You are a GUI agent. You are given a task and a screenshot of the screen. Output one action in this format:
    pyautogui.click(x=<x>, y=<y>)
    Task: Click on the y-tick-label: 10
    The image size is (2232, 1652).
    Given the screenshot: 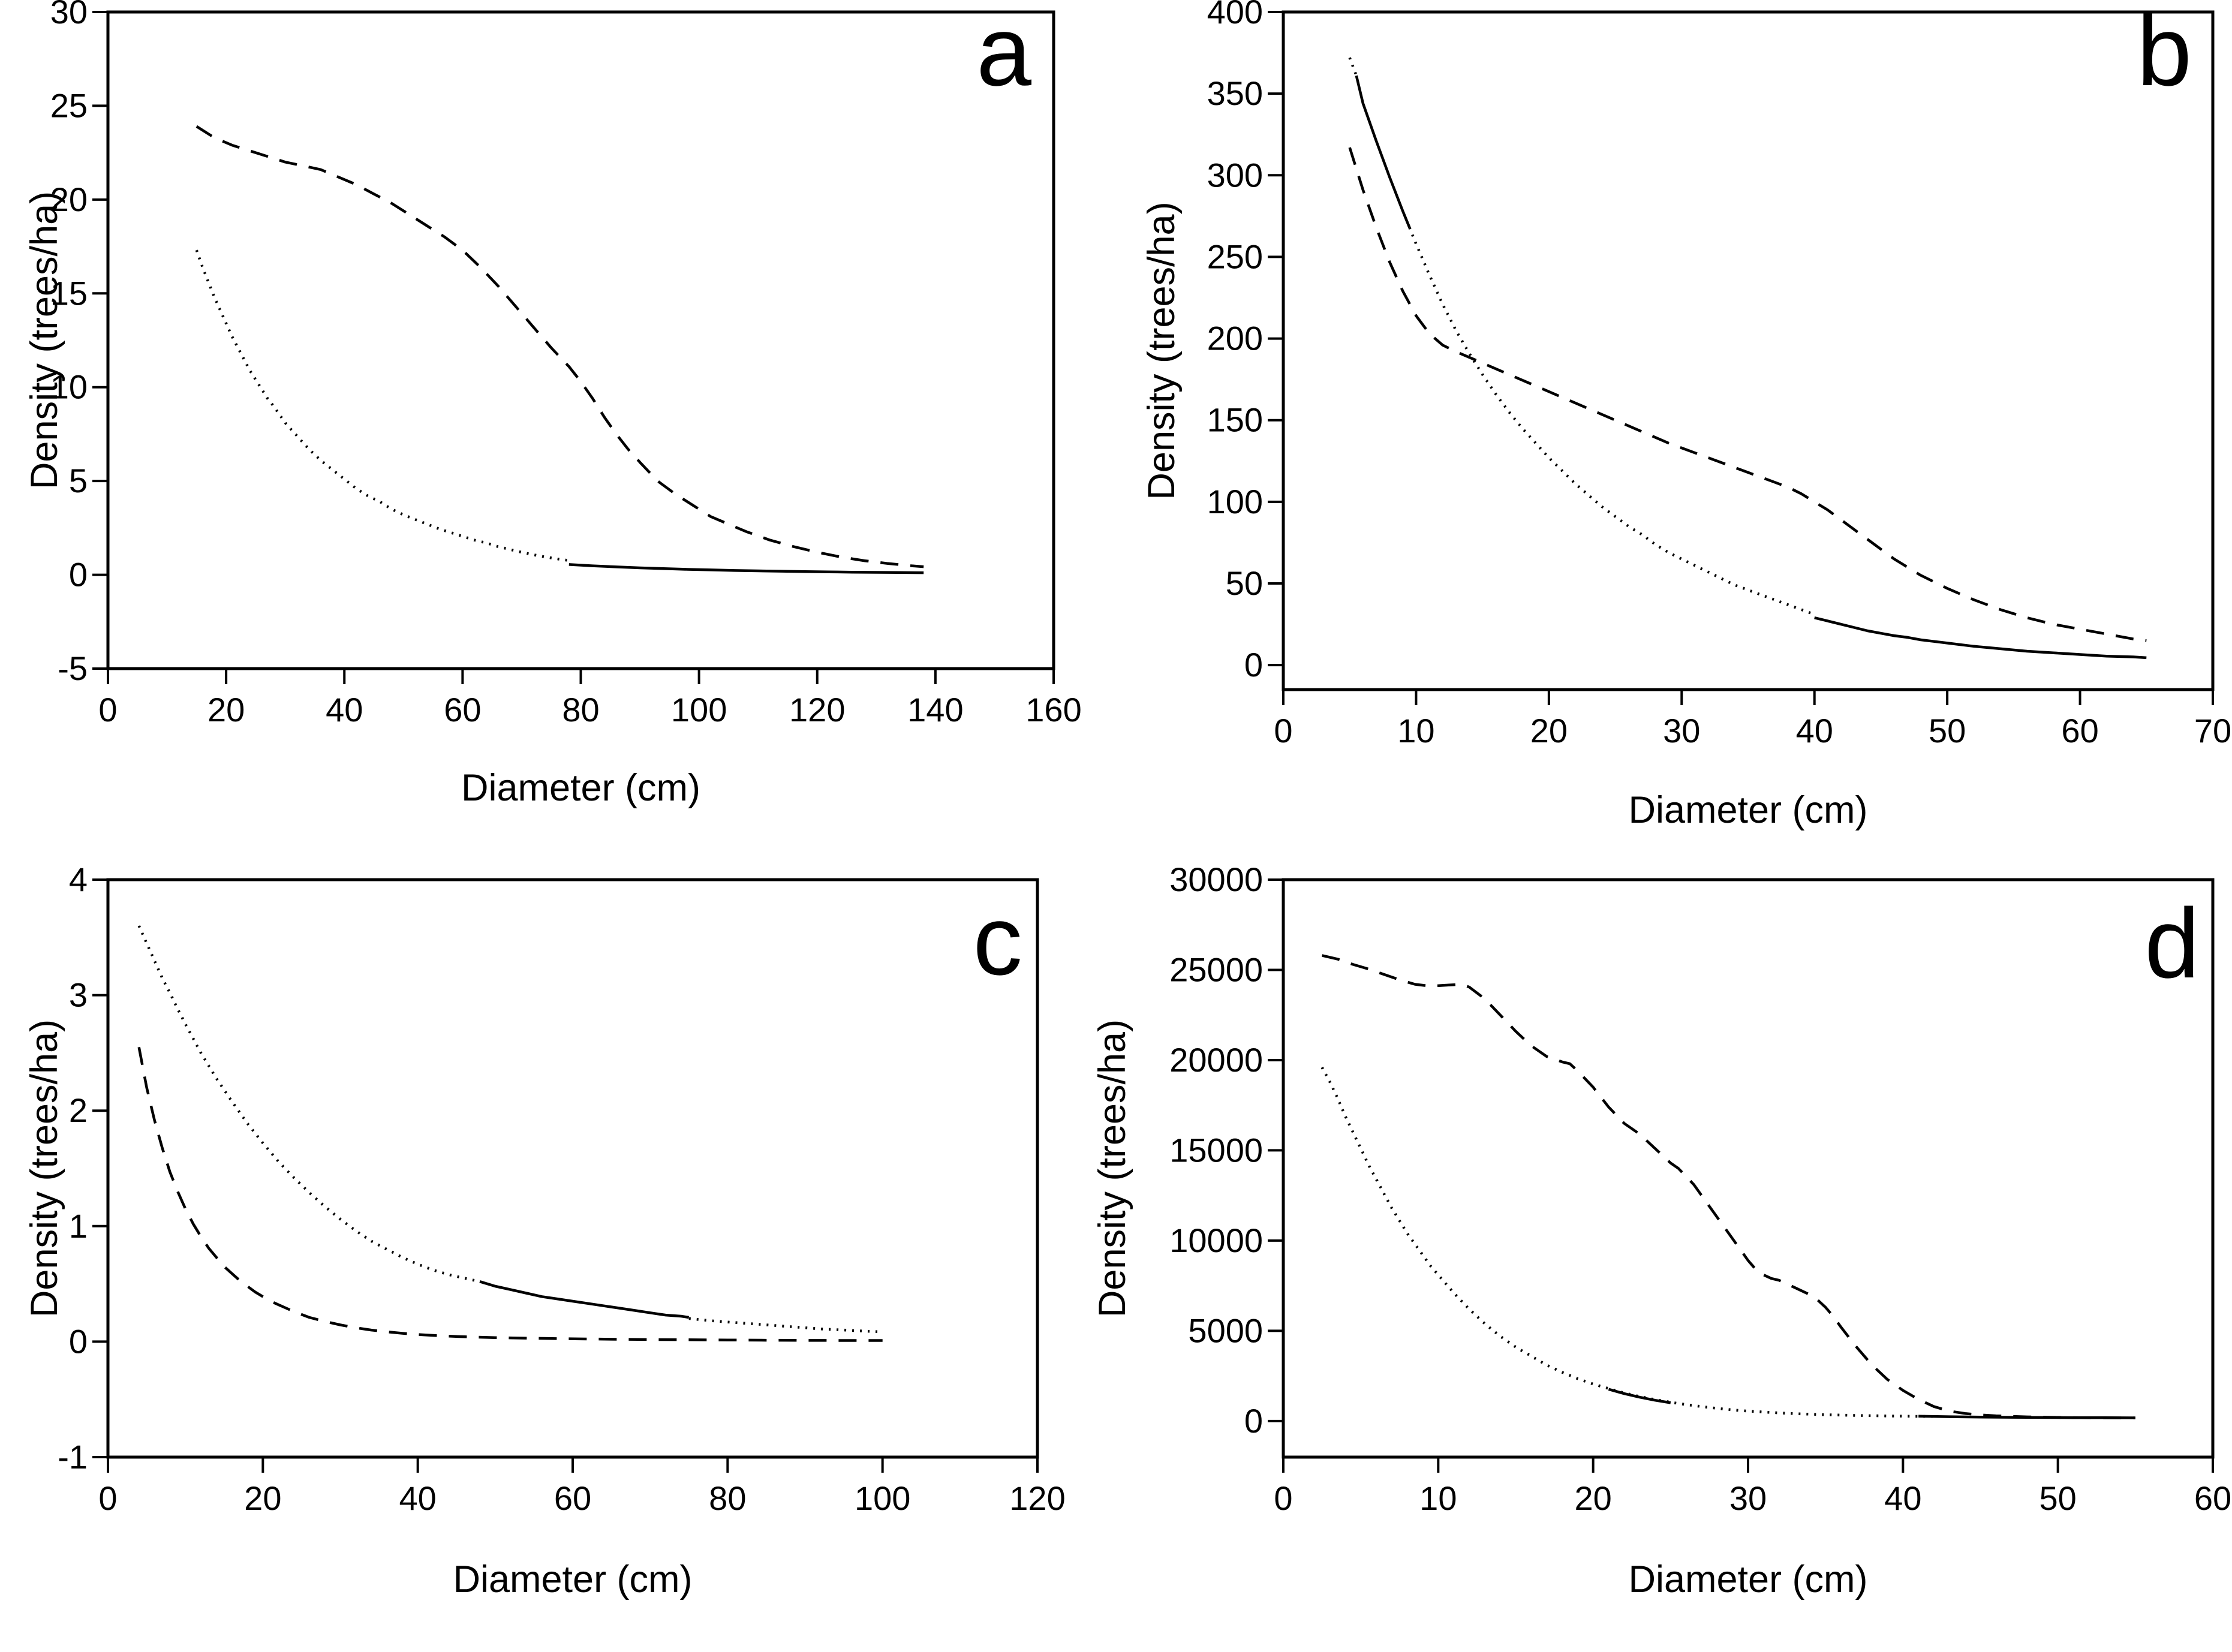 What is the action you would take?
    pyautogui.click(x=69, y=387)
    